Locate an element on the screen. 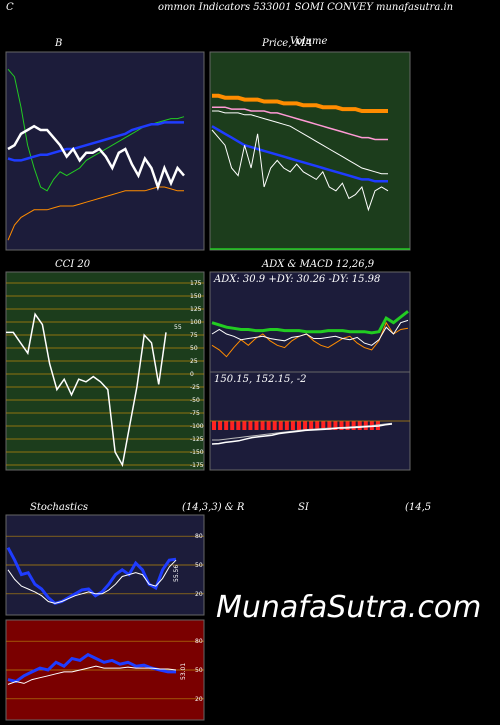 The width and height of the screenshot is (500, 725). adx-macd-title: ADX & MACD 12,26,9 is located at coordinates (318, 264).